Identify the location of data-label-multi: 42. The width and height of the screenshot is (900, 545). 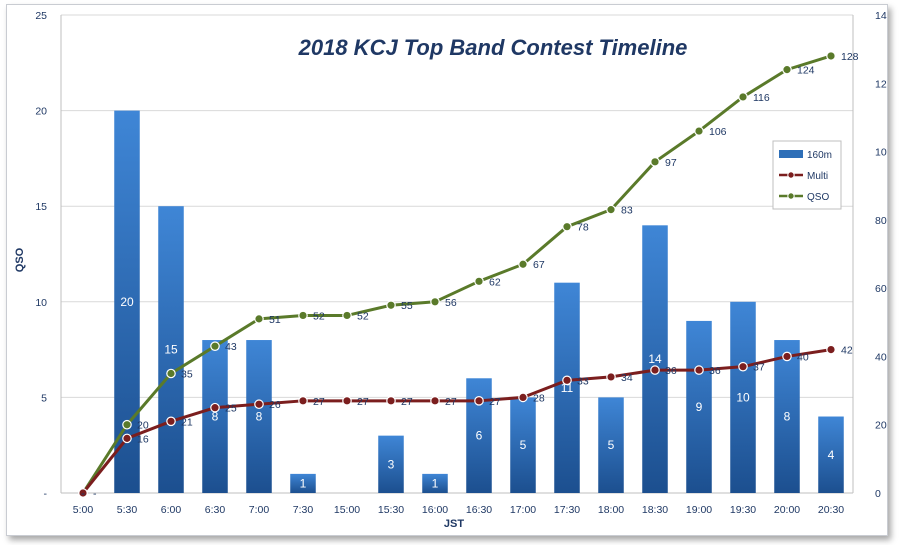
(847, 351).